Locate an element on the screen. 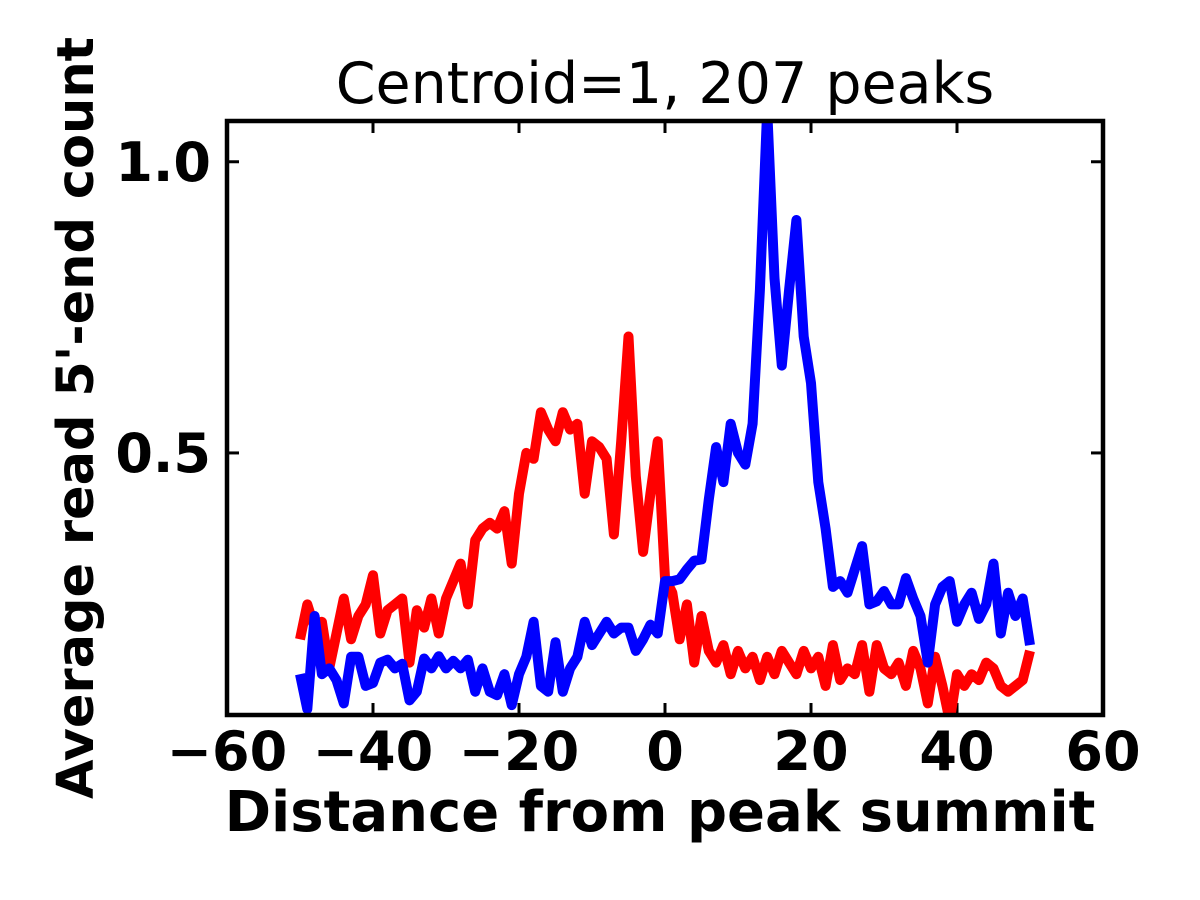 The image size is (1200, 900). x-tick-label: 0 is located at coordinates (665, 751).